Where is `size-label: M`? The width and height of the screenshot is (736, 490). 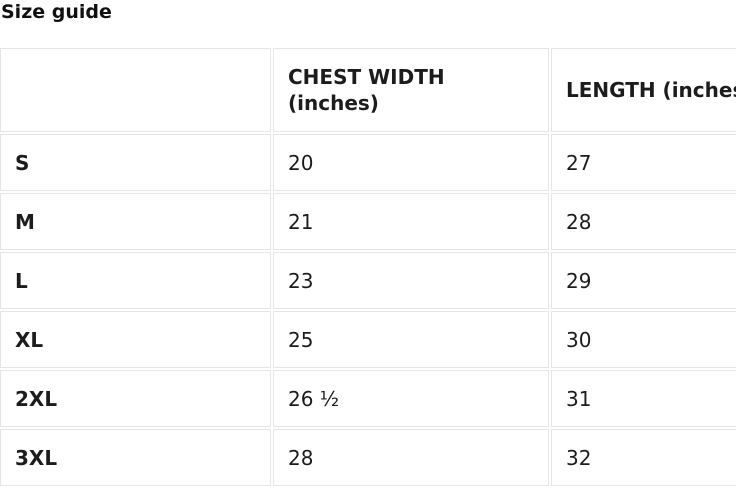
size-label: M is located at coordinates (135, 221).